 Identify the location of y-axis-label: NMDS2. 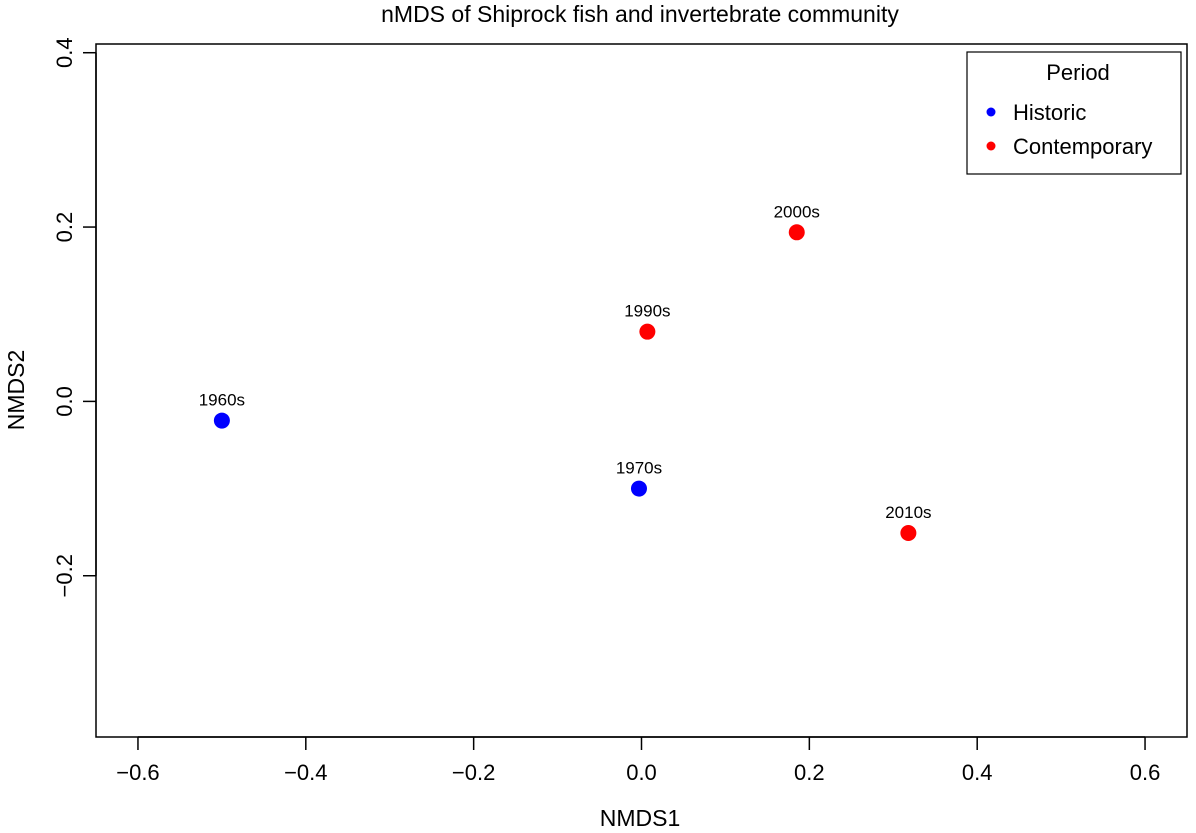
(16, 390).